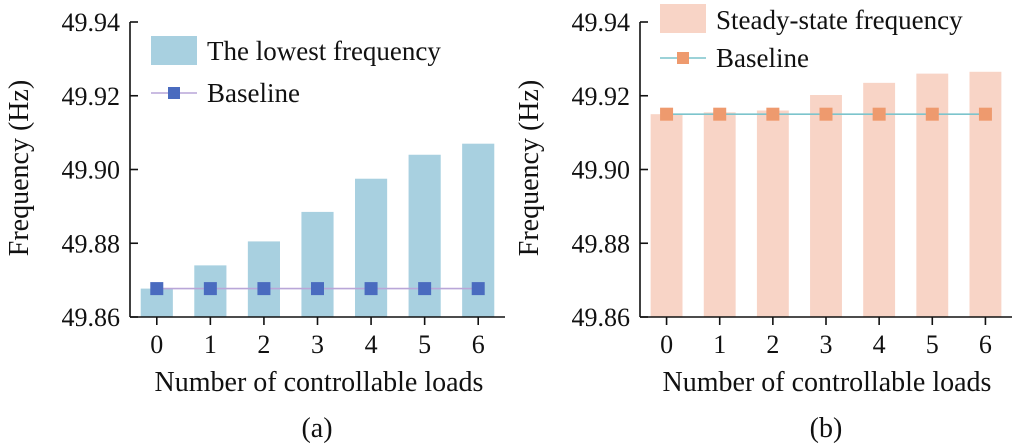 The height and width of the screenshot is (446, 1021). What do you see at coordinates (826, 428) in the screenshot?
I see `panel-label: (b)` at bounding box center [826, 428].